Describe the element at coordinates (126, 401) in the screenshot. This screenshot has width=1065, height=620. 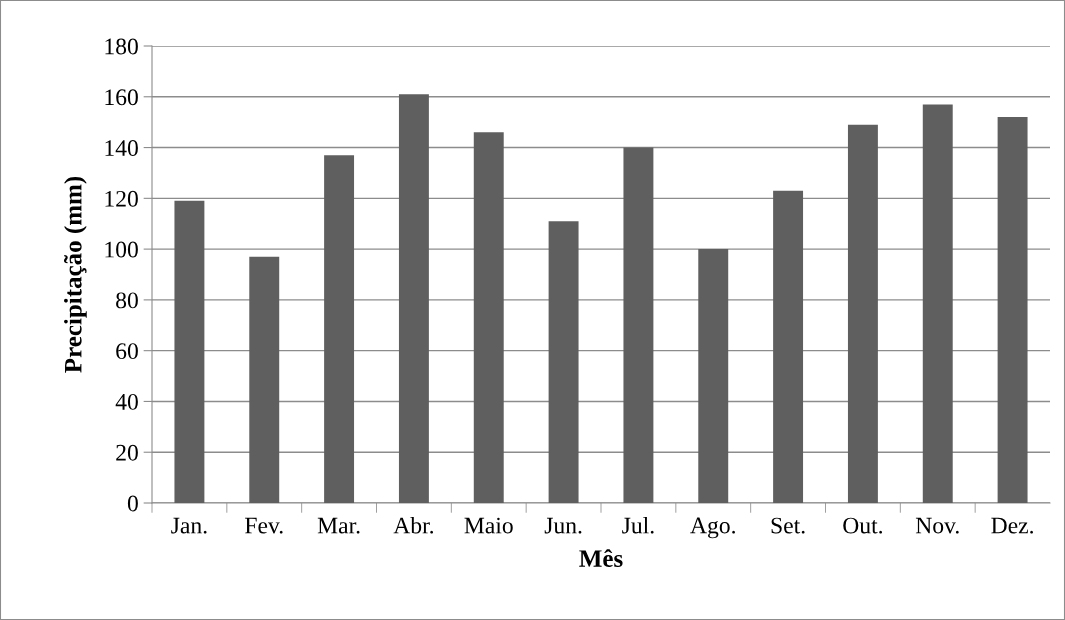
I see `y-tick-label: 40` at that location.